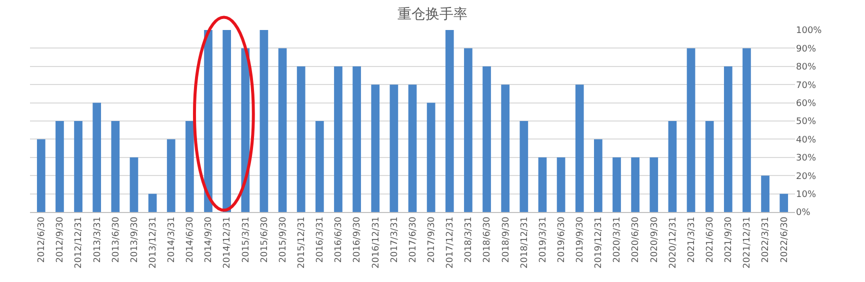 The image size is (865, 282). Describe the element at coordinates (413, 239) in the screenshot. I see `x-tick-label: 2017/6/30` at that location.